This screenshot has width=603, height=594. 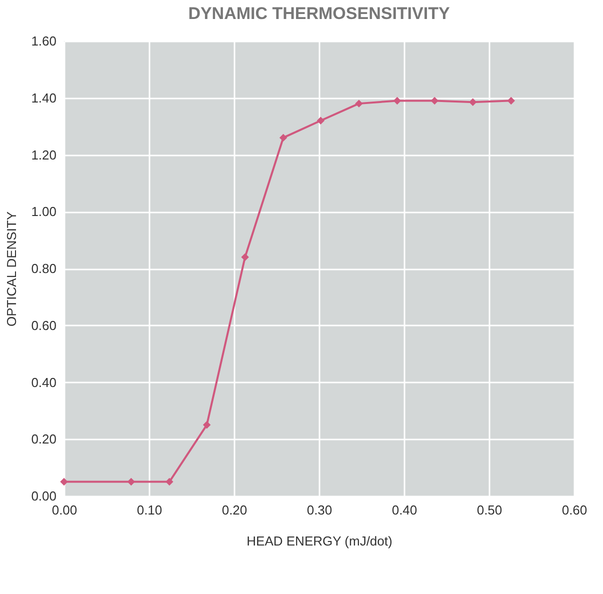 What do you see at coordinates (235, 510) in the screenshot?
I see `x-tick-label: 0.20` at bounding box center [235, 510].